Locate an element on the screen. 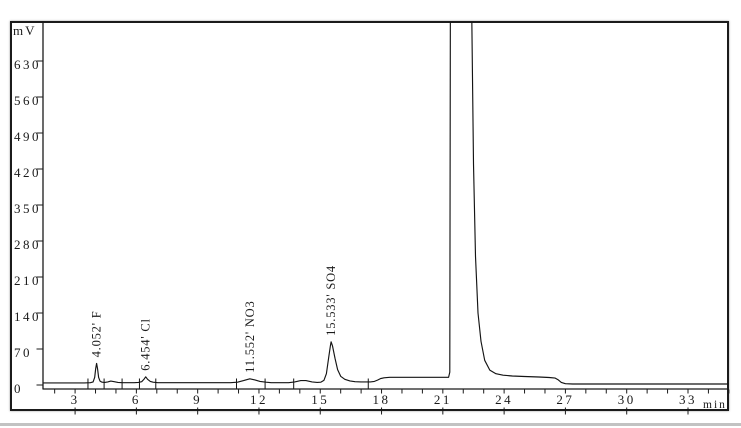 This screenshot has height=428, width=741. window-bottom-edge is located at coordinates (370, 424).